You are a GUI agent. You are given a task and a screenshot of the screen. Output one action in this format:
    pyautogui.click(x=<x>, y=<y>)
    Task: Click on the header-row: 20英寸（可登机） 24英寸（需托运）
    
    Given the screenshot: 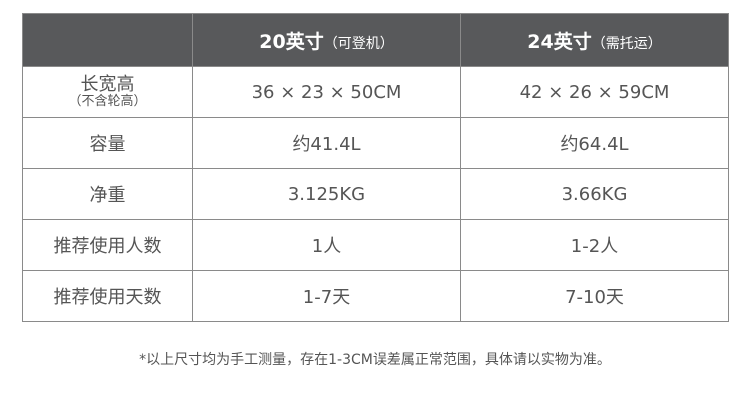 What is the action you would take?
    pyautogui.click(x=375, y=40)
    